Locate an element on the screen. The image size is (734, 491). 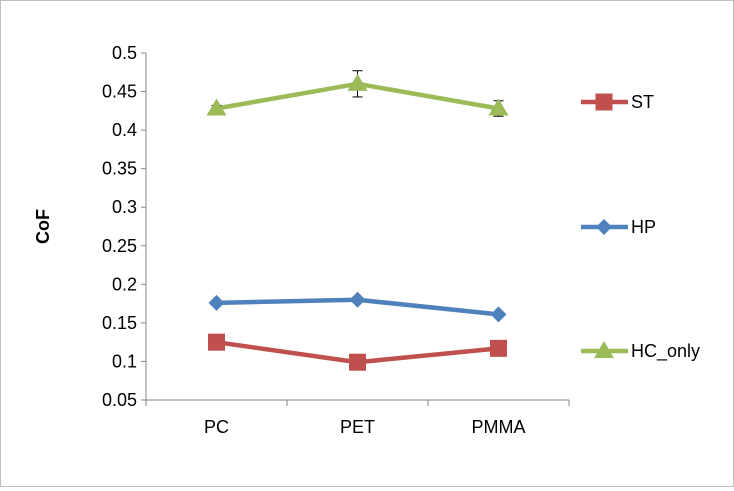
y-tick-label: 0.25 is located at coordinates (119, 246).